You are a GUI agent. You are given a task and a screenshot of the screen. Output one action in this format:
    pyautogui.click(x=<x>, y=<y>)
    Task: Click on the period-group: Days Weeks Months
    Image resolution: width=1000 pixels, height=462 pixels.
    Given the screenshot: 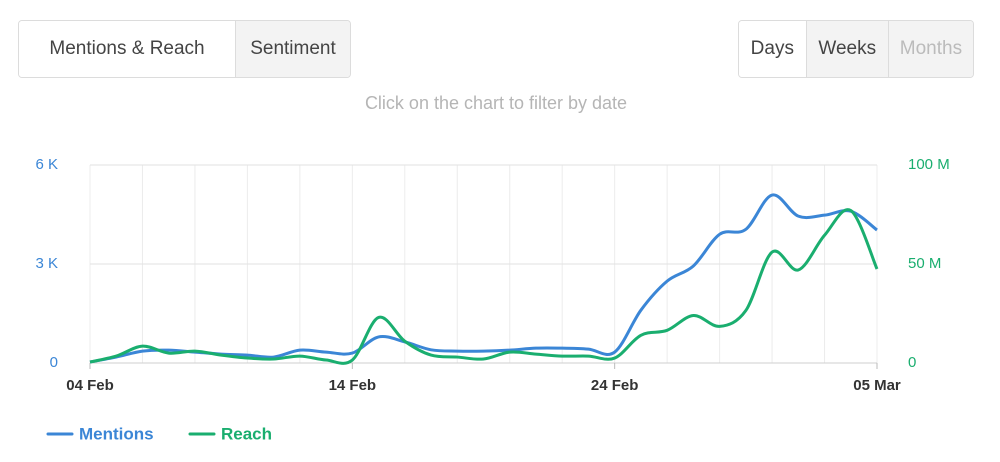 What is the action you would take?
    pyautogui.click(x=856, y=49)
    